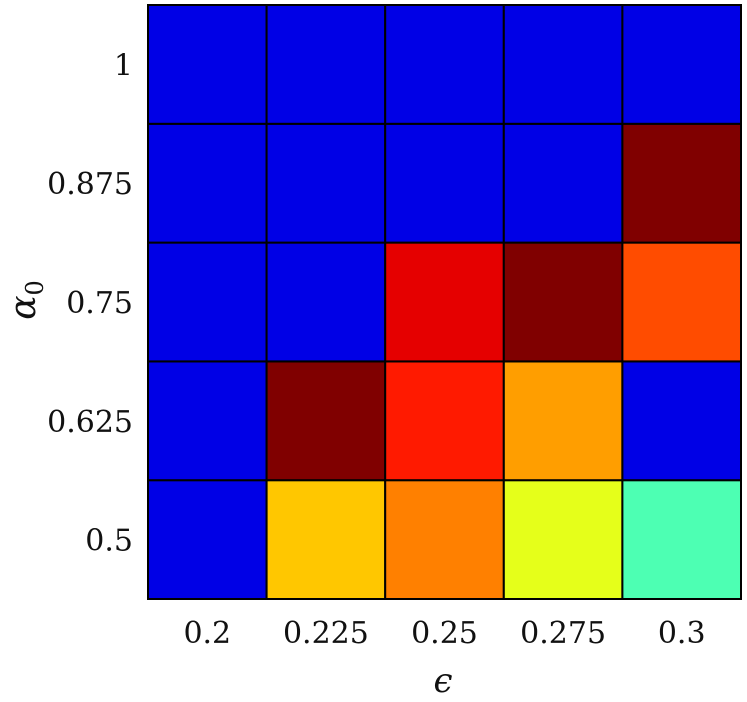  What do you see at coordinates (444, 64) in the screenshot?
I see `heatmap-cell-1-0.25` at bounding box center [444, 64].